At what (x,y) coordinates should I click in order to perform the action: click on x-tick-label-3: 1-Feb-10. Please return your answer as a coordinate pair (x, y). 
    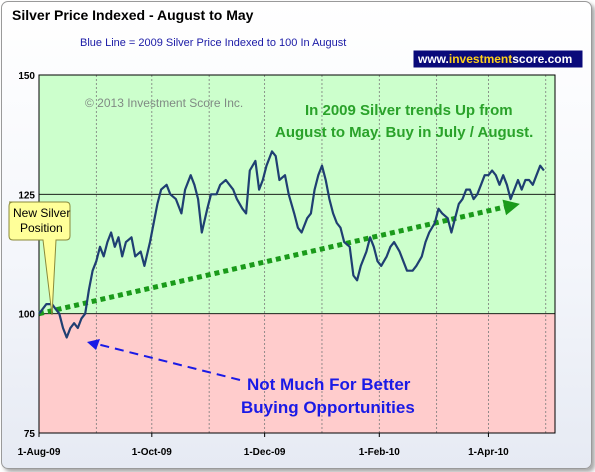
    Looking at the image, I should click on (380, 452).